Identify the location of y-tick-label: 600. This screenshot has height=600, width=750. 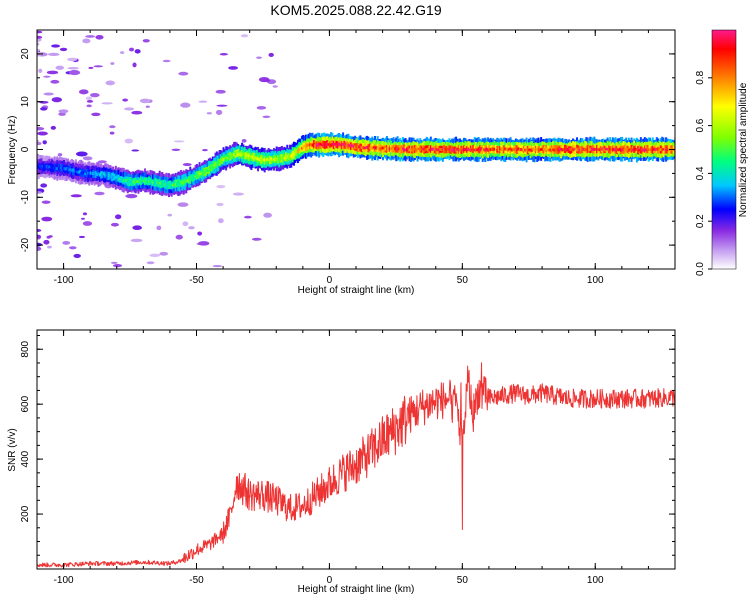
(25, 403).